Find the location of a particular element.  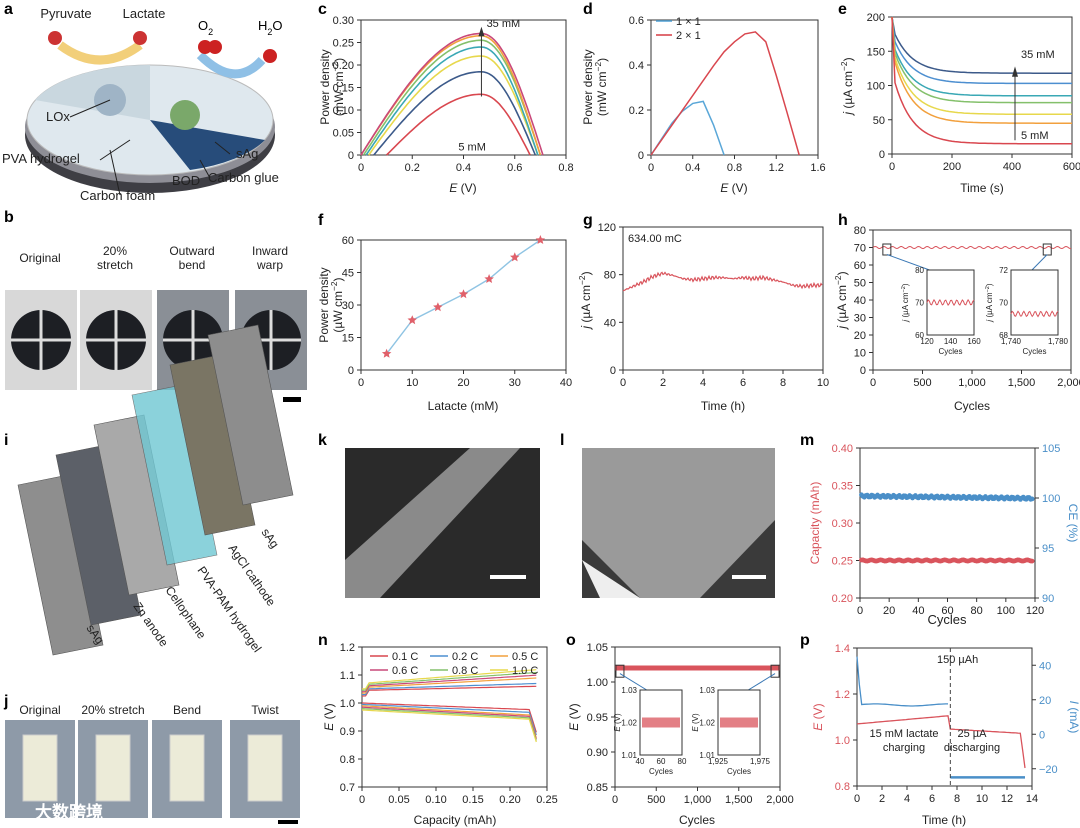

inset-y-label: E (V) is located at coordinates (695, 722).